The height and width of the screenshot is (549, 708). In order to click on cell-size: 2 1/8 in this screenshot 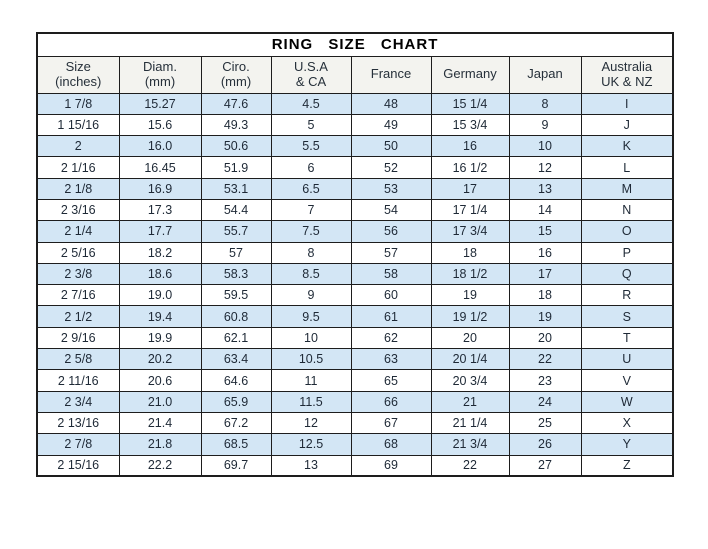, I will do `click(78, 188)`.